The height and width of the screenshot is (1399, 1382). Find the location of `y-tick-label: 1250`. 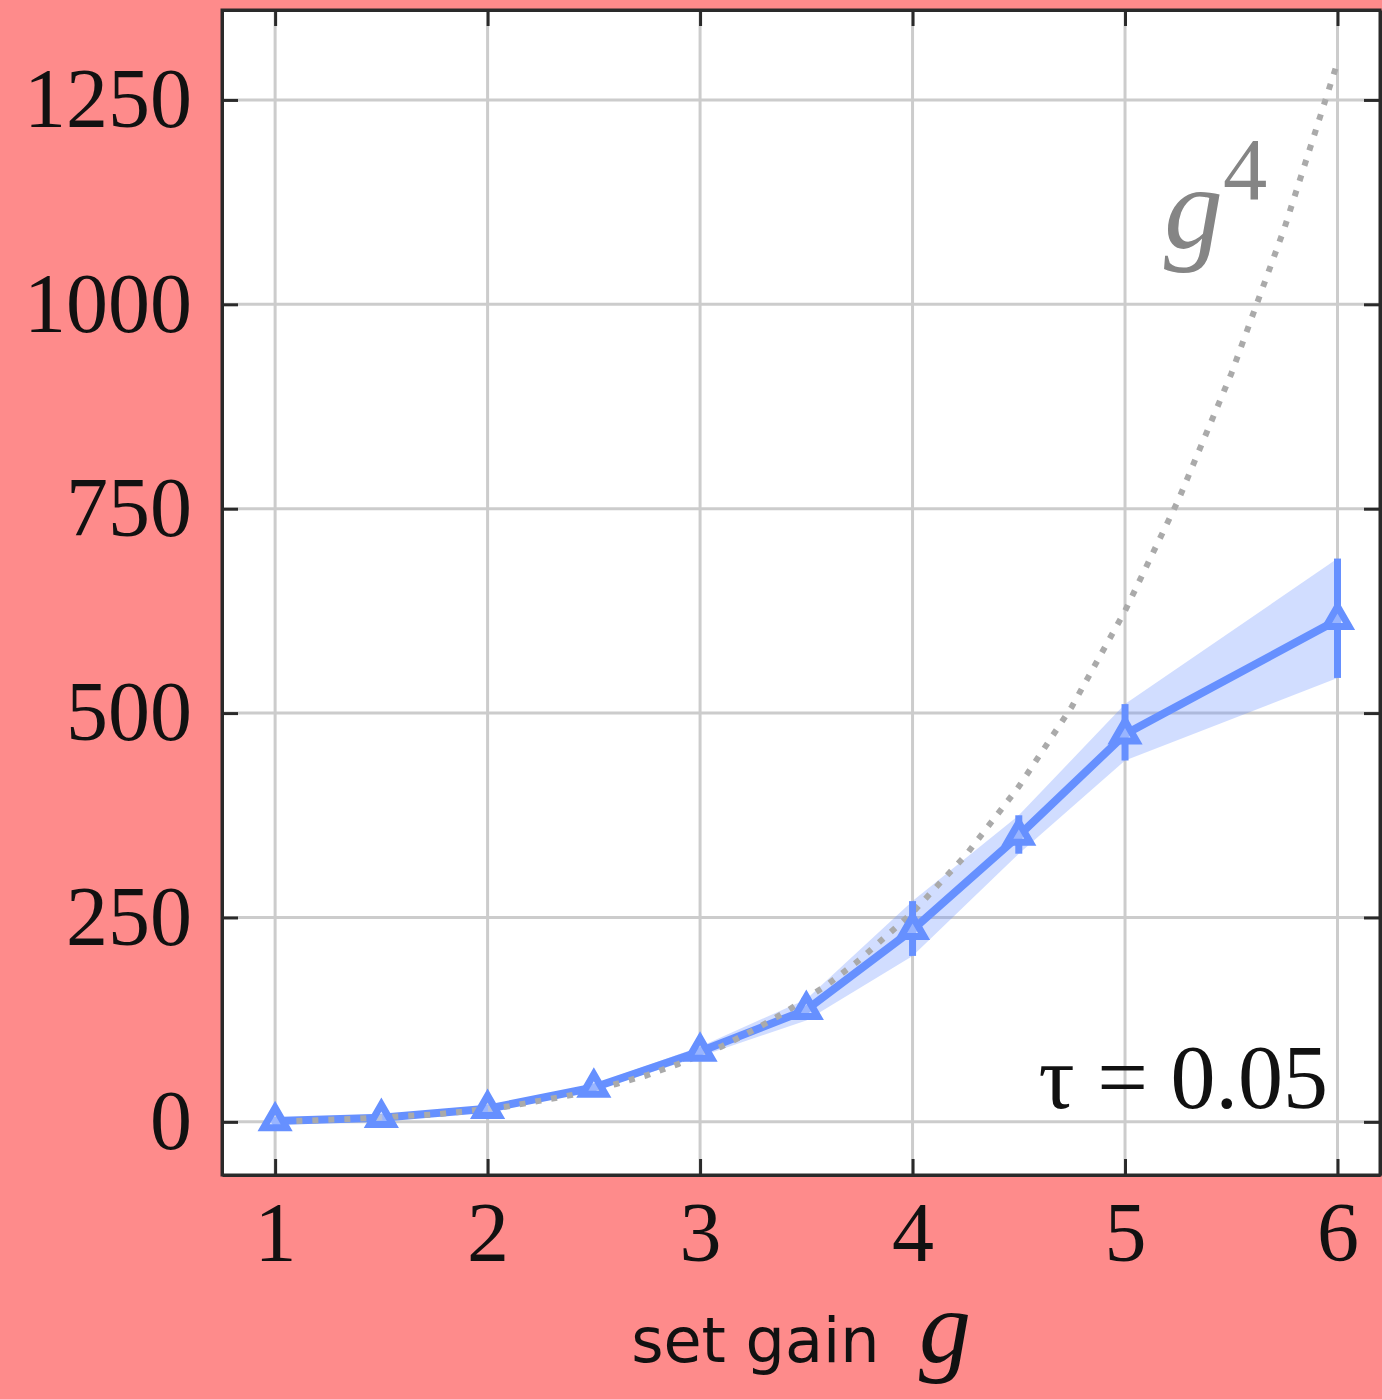

y-tick-label: 1250 is located at coordinates (108, 99).